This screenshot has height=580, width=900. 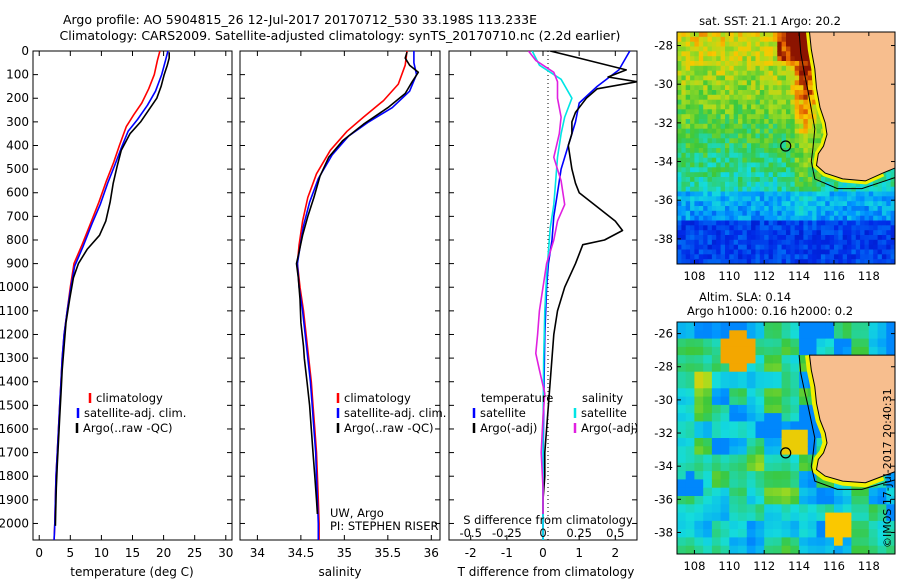 I want to click on map-x-tick-label: 108, so click(x=694, y=276).